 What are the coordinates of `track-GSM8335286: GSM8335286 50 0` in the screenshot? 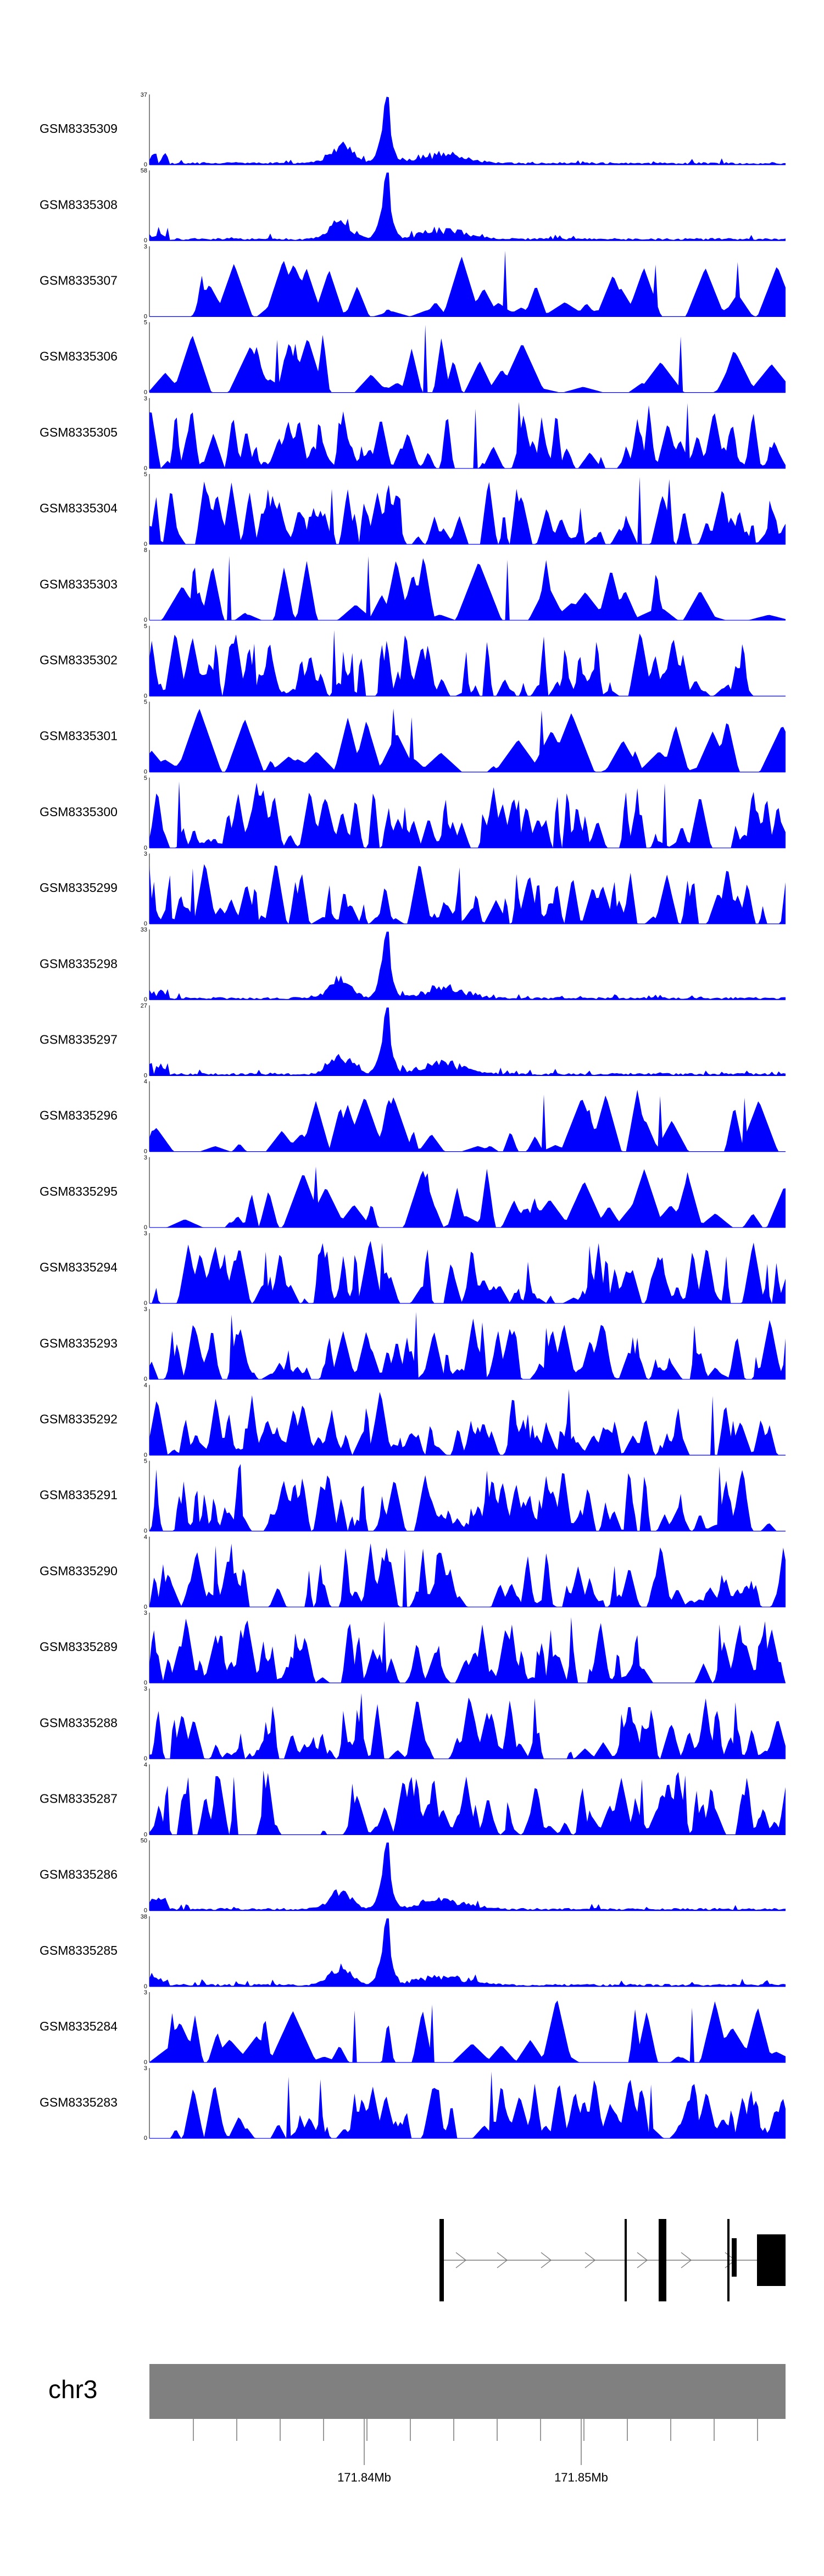 It's located at (413, 1876).